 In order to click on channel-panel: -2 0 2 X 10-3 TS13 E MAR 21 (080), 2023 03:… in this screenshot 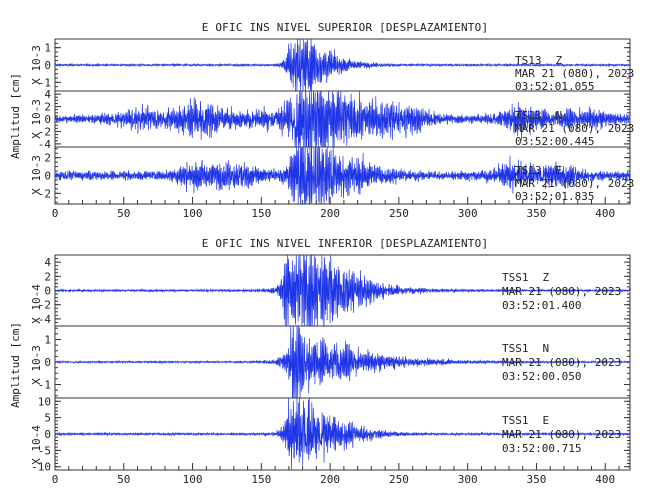, I will do `click(332, 175)`.